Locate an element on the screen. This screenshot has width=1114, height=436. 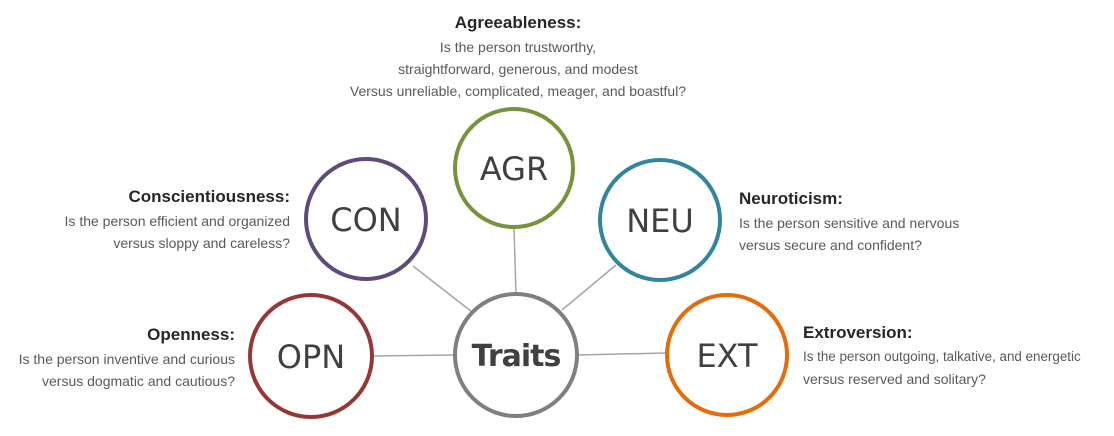
neu-abbr: NEU is located at coordinates (660, 221).